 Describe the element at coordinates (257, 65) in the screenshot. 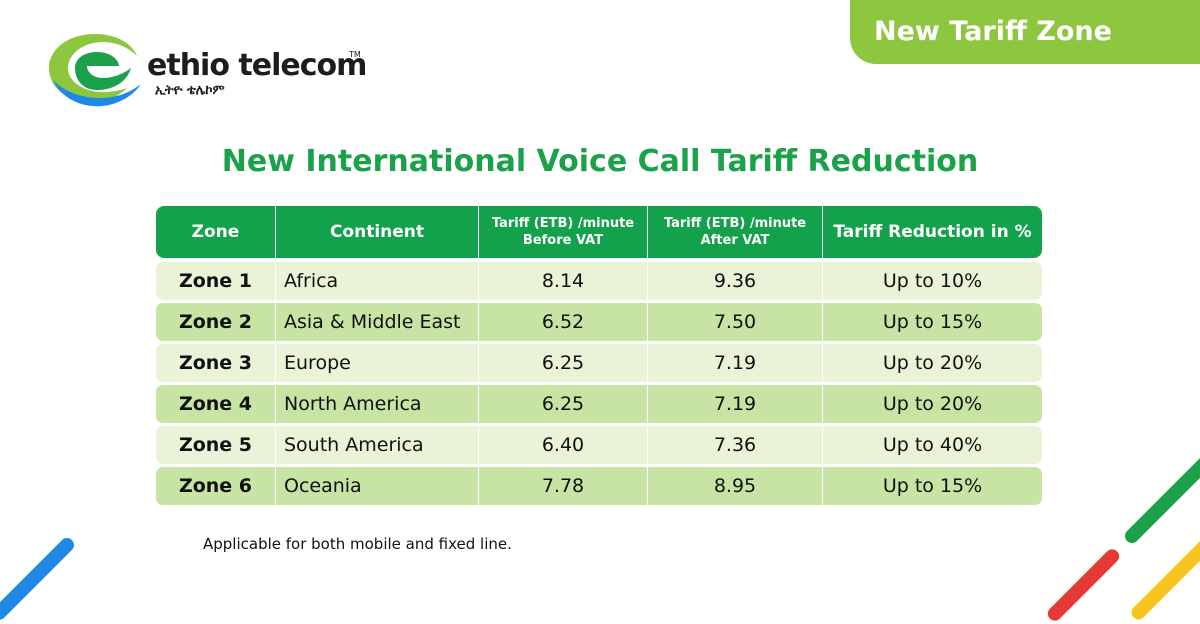

I see `brand-name: ethio telecom` at that location.